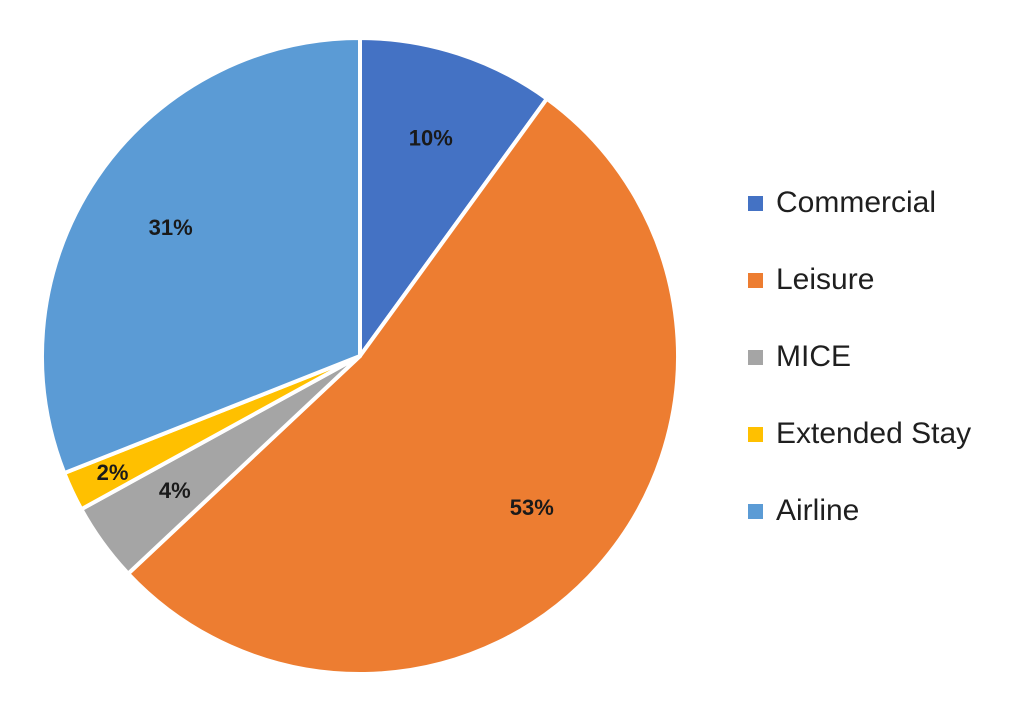 This screenshot has width=1029, height=719. Describe the element at coordinates (883, 529) in the screenshot. I see `legend-item-airline: Airline` at that location.